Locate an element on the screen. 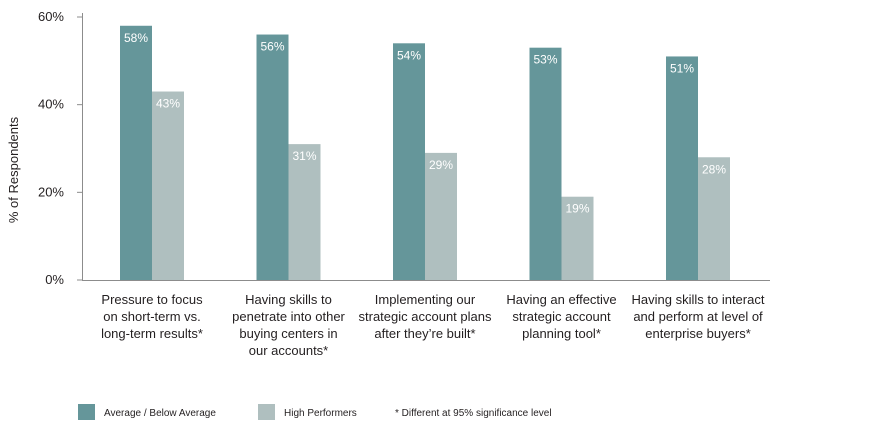 This screenshot has width=895, height=432. bar-value-label: 29% is located at coordinates (441, 165).